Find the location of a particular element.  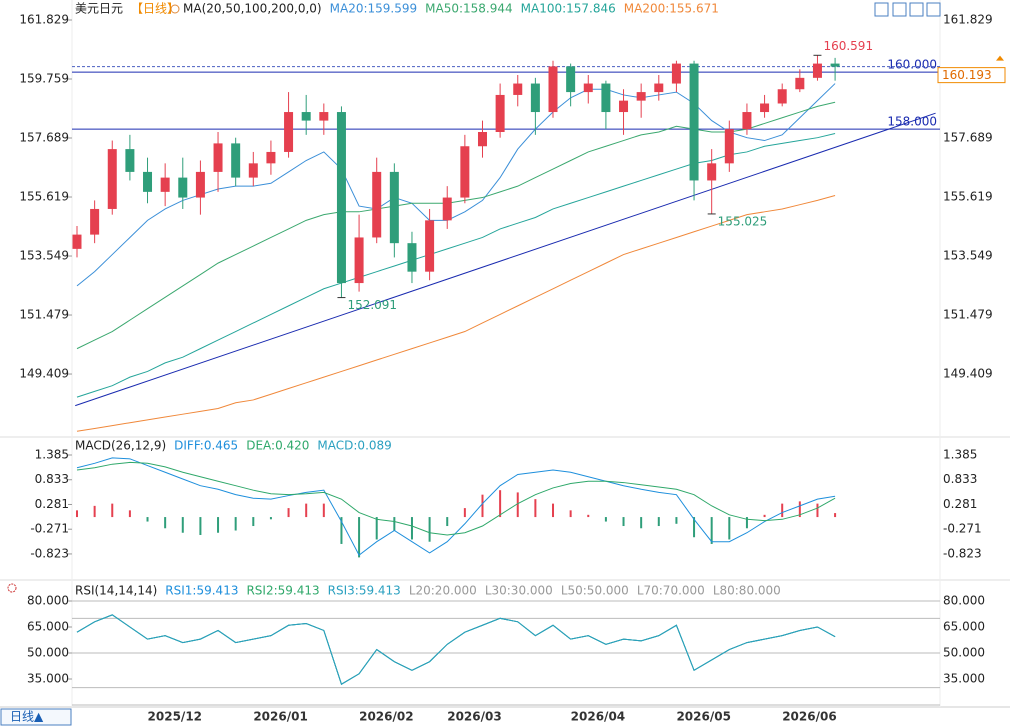

y-tick-label: 155.619 is located at coordinates (968, 197).